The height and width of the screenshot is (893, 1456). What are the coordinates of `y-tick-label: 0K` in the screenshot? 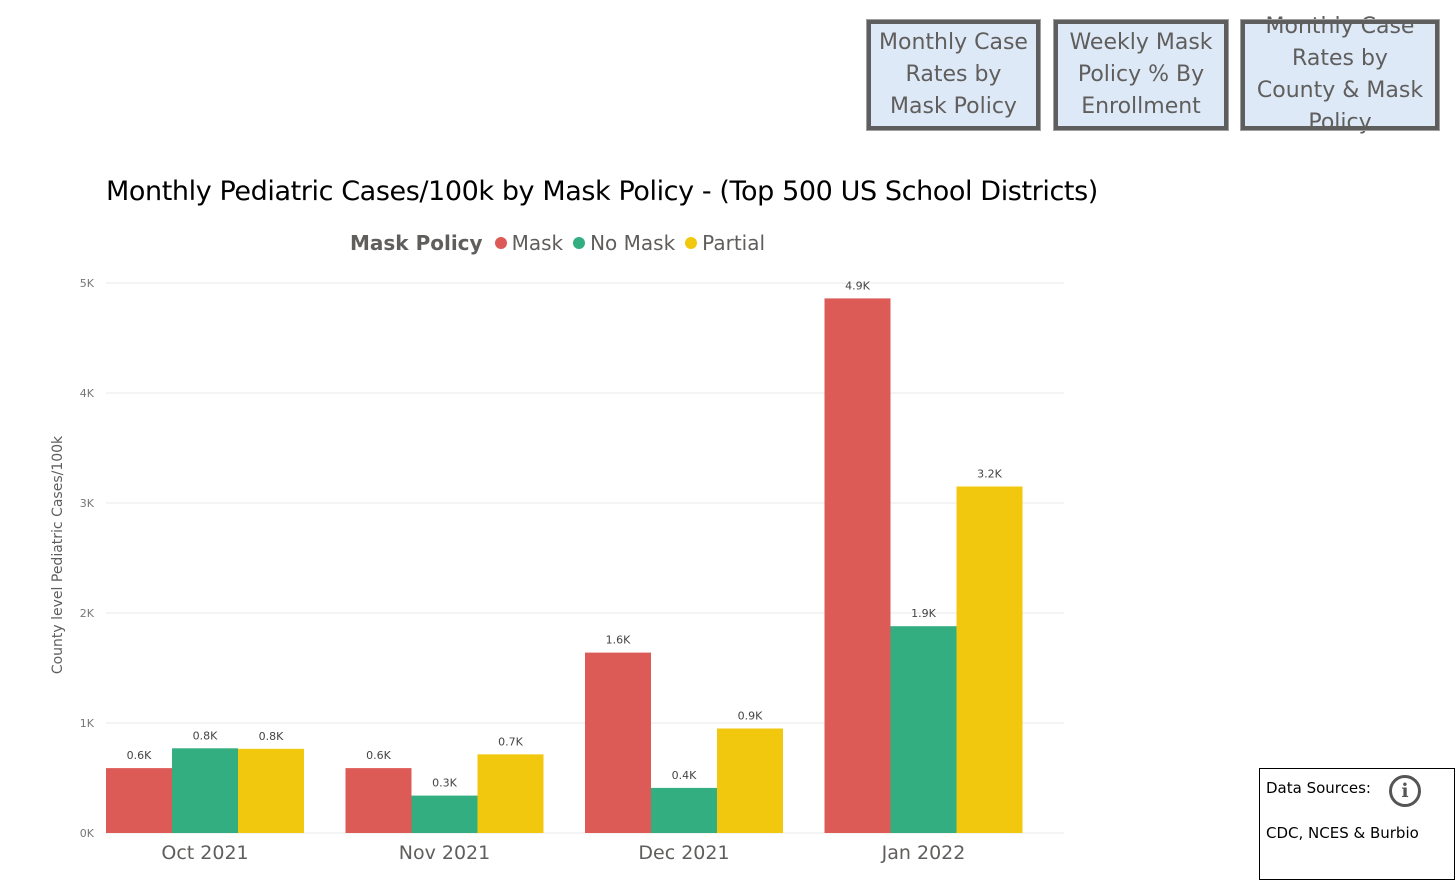 It's located at (87, 833).